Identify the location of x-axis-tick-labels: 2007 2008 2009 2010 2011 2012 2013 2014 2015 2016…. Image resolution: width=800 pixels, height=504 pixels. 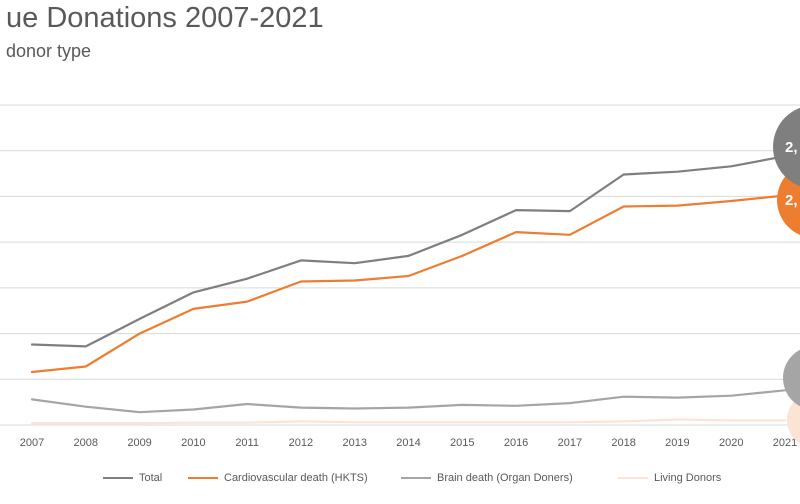
(408, 443).